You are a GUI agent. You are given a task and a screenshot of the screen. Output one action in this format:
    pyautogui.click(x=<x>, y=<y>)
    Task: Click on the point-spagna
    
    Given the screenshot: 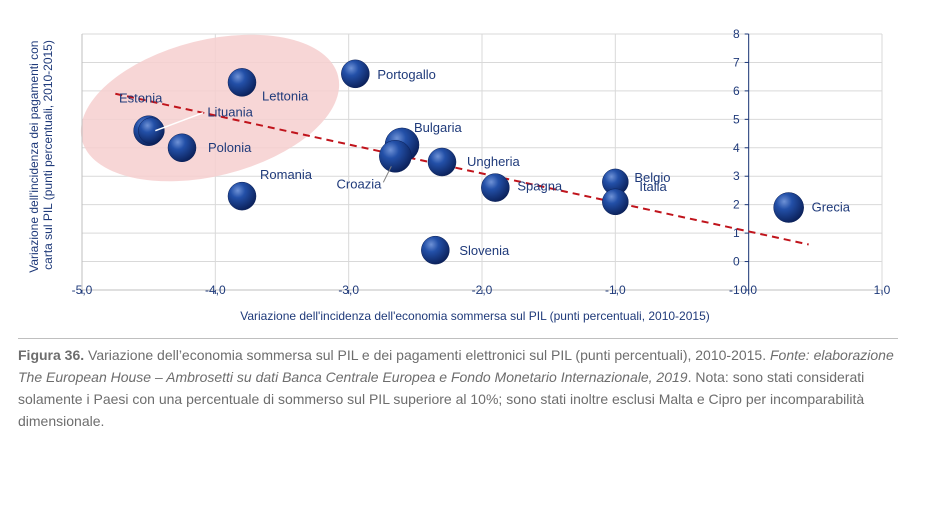 What is the action you would take?
    pyautogui.click(x=495, y=187)
    